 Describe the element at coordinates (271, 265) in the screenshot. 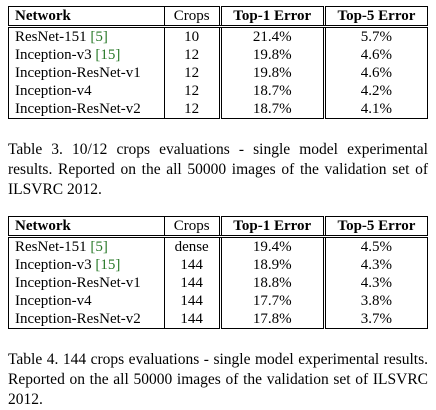

I see `cell-top1: 18.9%` at that location.